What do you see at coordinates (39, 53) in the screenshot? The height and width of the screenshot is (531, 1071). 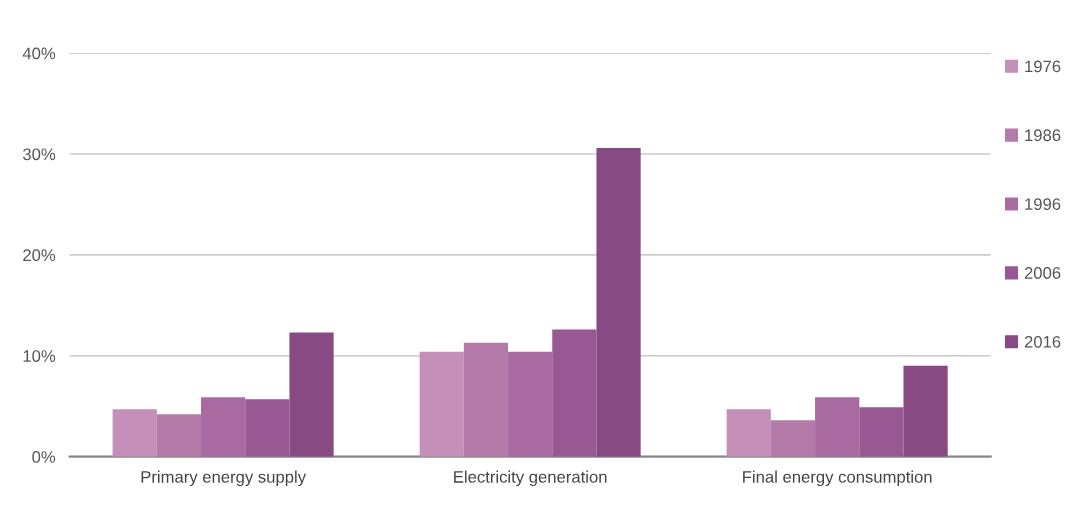 I see `y-tick-label: 40%` at bounding box center [39, 53].